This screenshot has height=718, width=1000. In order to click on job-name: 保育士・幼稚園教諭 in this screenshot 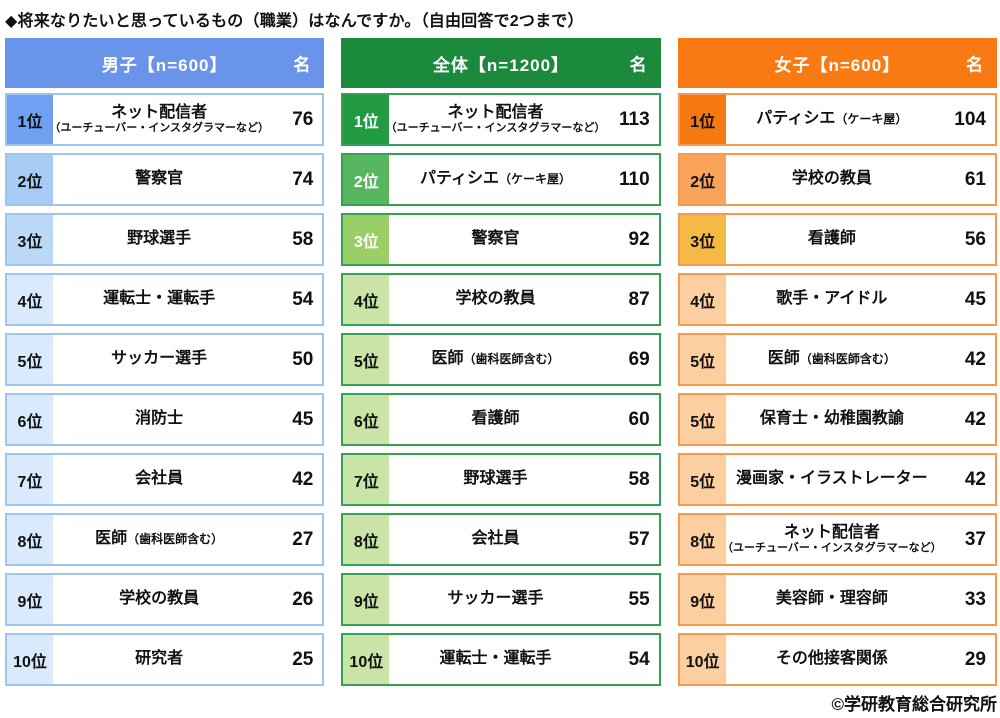, I will do `click(831, 419)`.